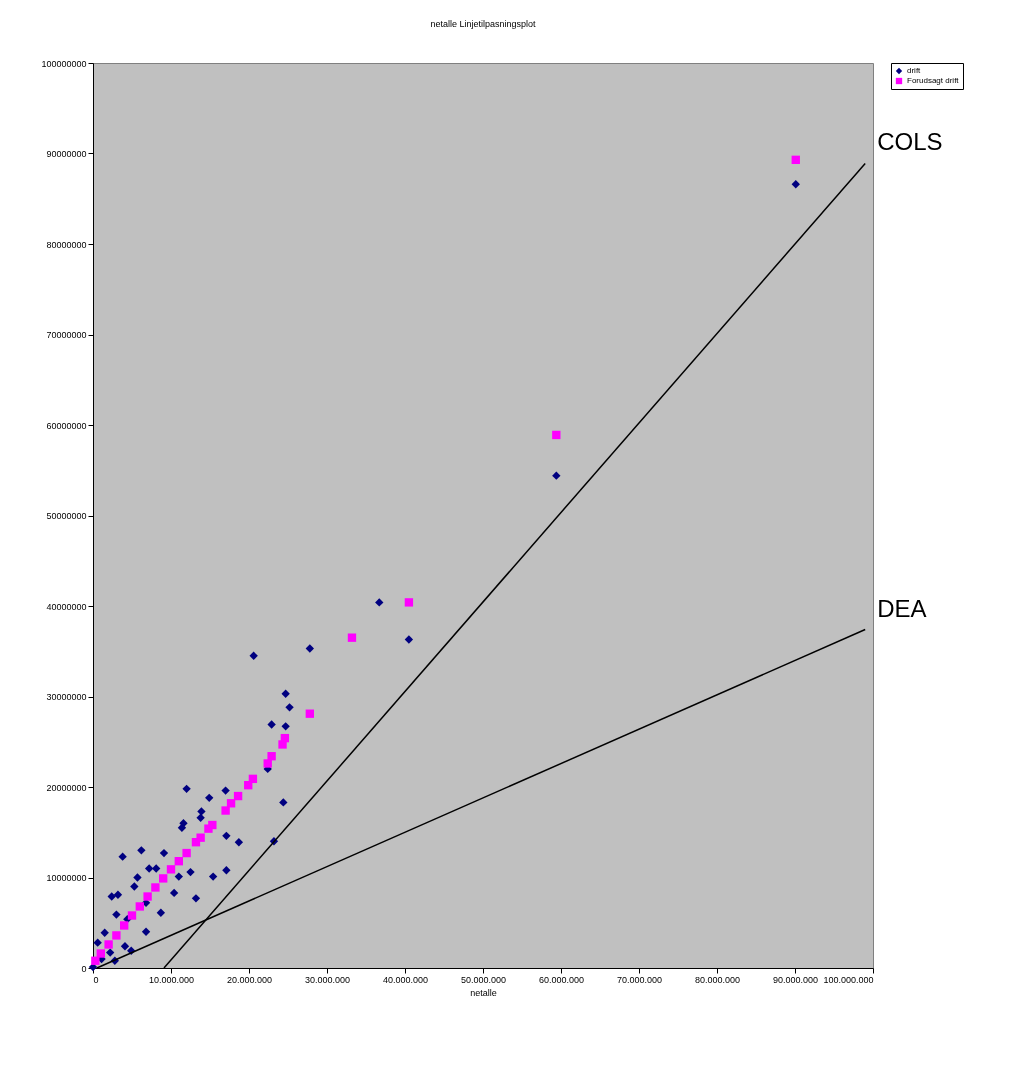 This screenshot has width=1030, height=1067. Describe the element at coordinates (66, 697) in the screenshot. I see `y-tick-label: 30000000` at that location.